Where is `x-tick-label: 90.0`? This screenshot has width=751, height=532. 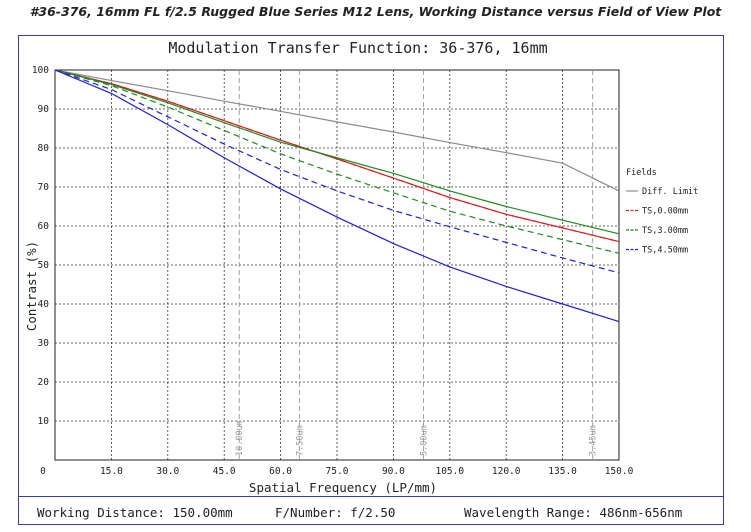 x-tick-label: 90.0 is located at coordinates (393, 471).